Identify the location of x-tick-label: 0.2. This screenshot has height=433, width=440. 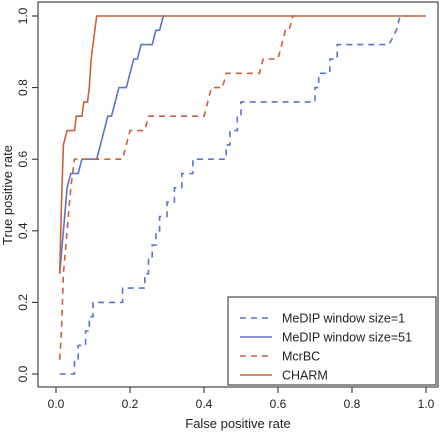
(130, 404).